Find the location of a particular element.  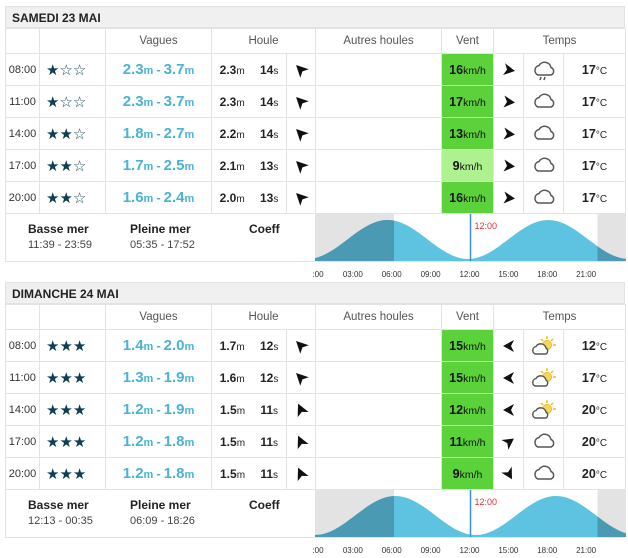

temperature: 17°C is located at coordinates (594, 101).